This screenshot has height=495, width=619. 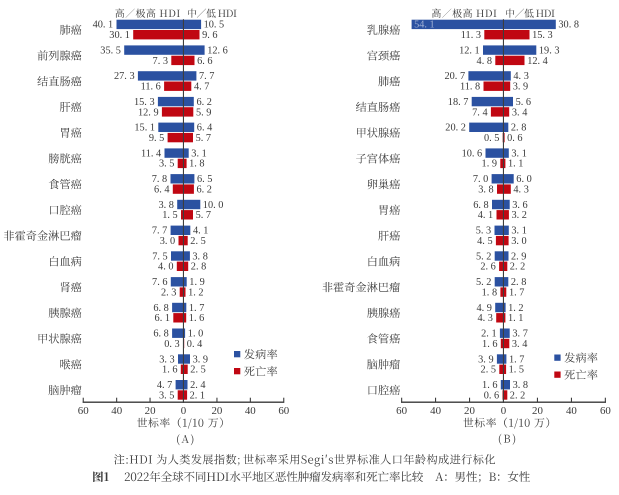 I want to click on svg-text: 7. 4, so click(x=479, y=112).